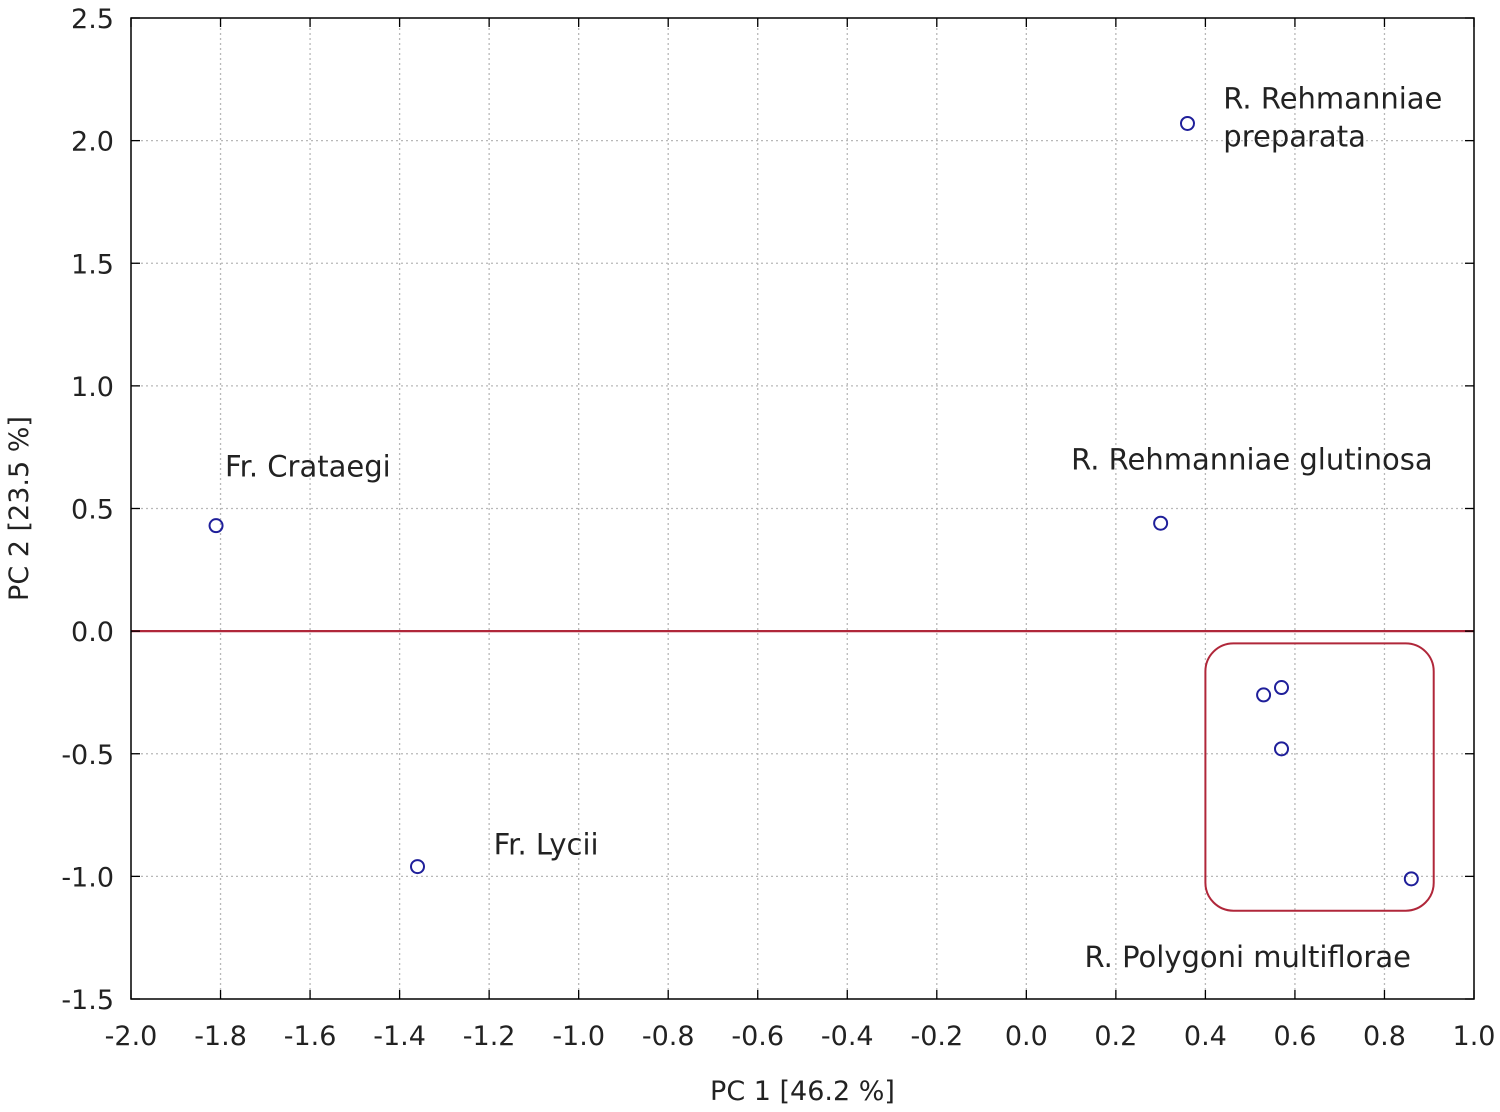 The image size is (1500, 1112). I want to click on y-tick-label: 0.0, so click(92, 632).